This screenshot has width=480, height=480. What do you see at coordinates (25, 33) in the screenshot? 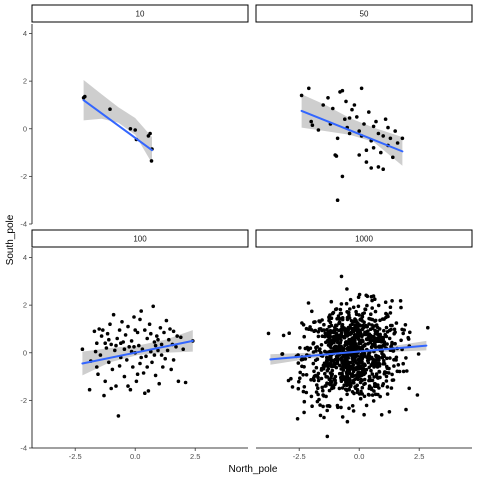
I see `y-tick-label: 4` at bounding box center [25, 33].